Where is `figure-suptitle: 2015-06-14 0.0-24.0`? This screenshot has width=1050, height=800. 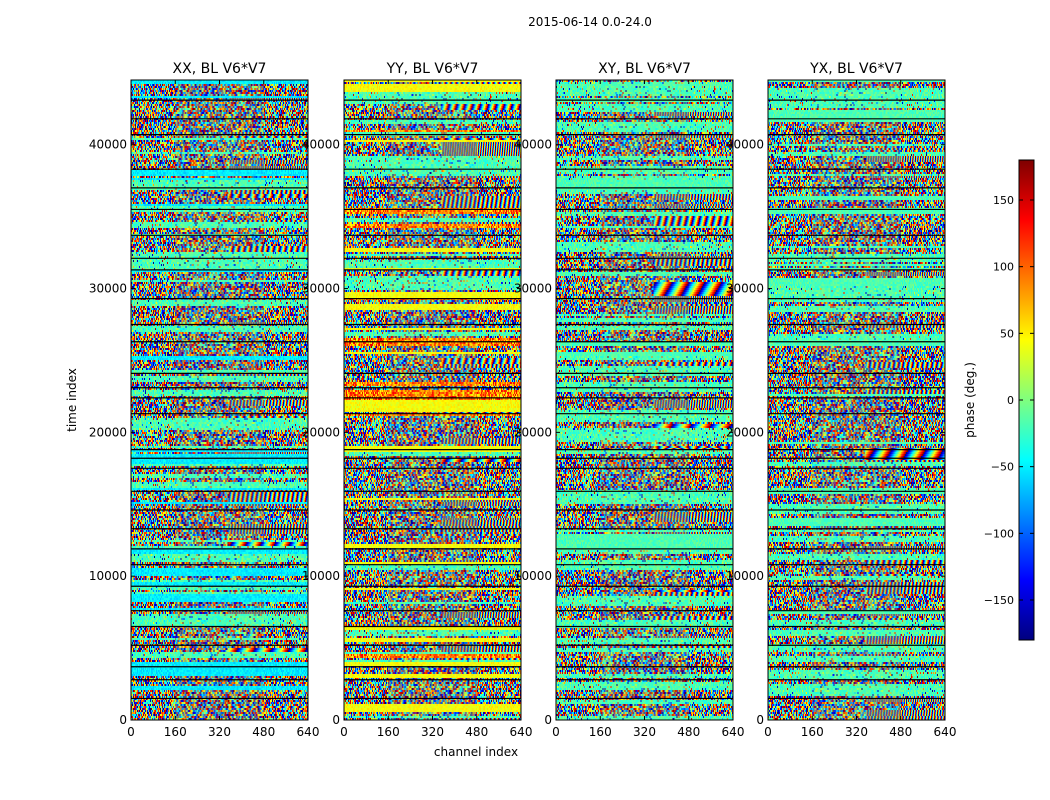 figure-suptitle: 2015-06-14 0.0-24.0 is located at coordinates (590, 22).